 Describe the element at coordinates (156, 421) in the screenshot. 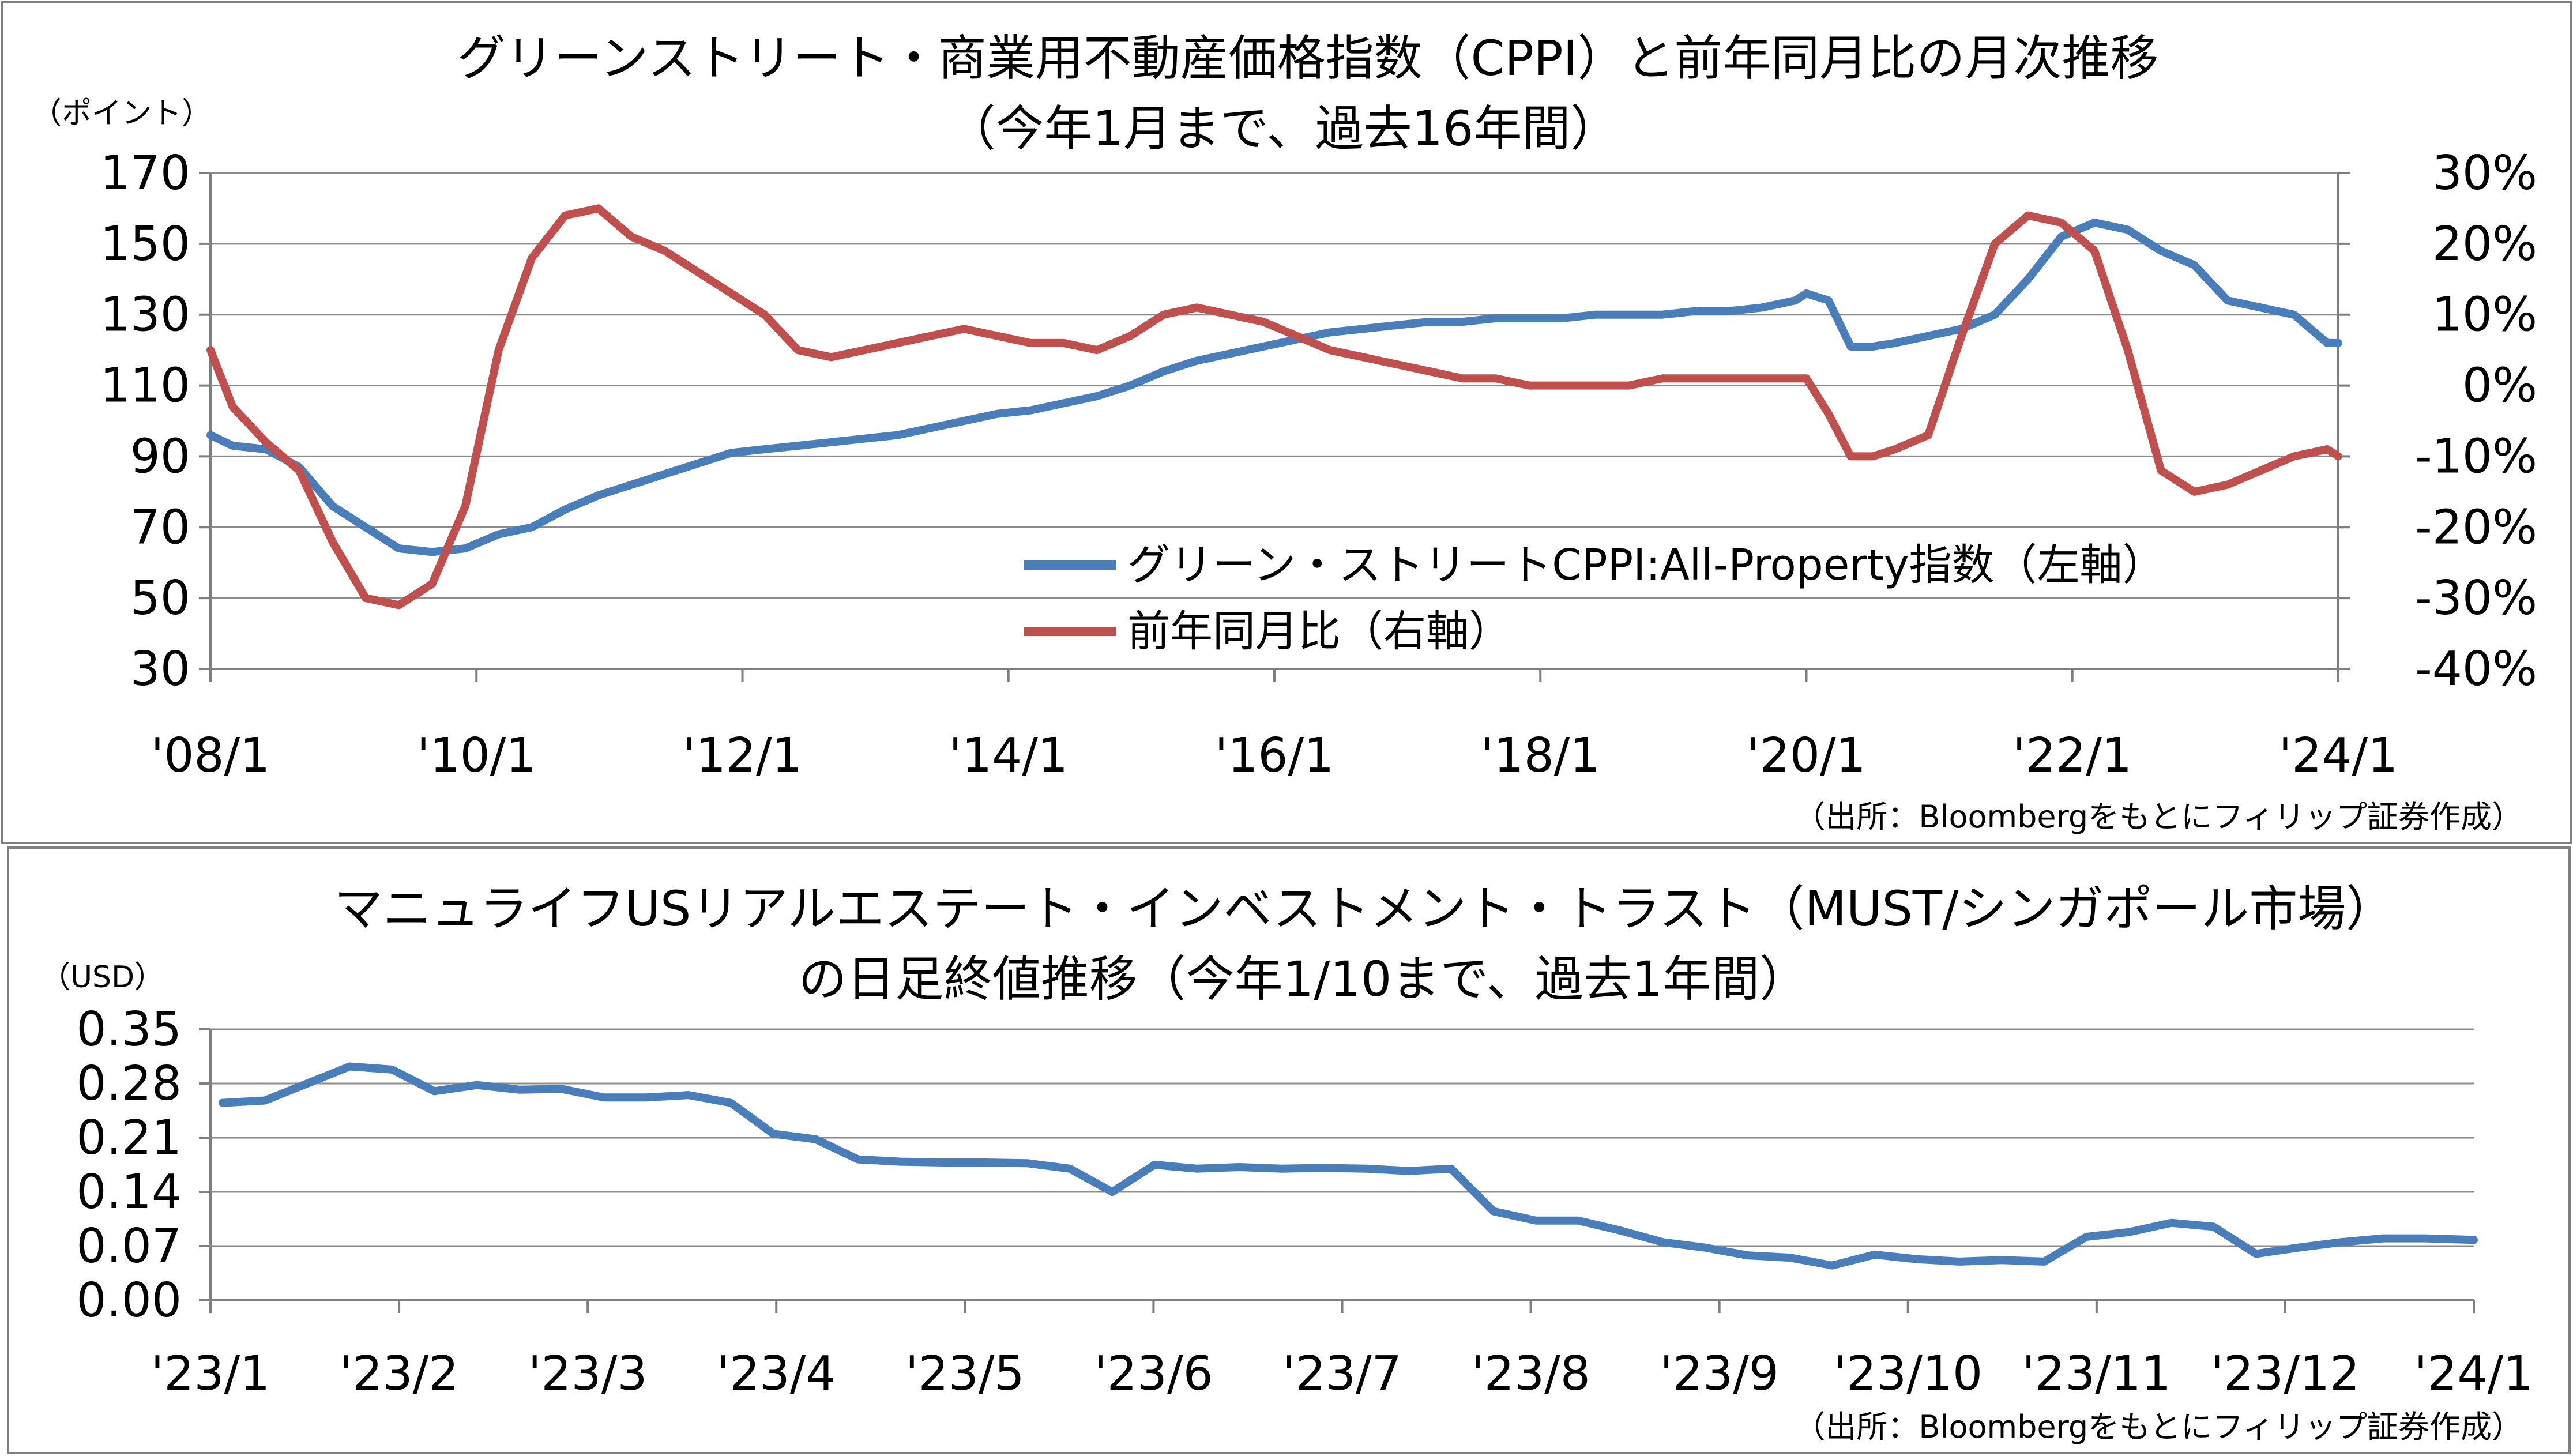

I see `cppi-left-axis: 170 150 130 110 90 70 50 30` at that location.